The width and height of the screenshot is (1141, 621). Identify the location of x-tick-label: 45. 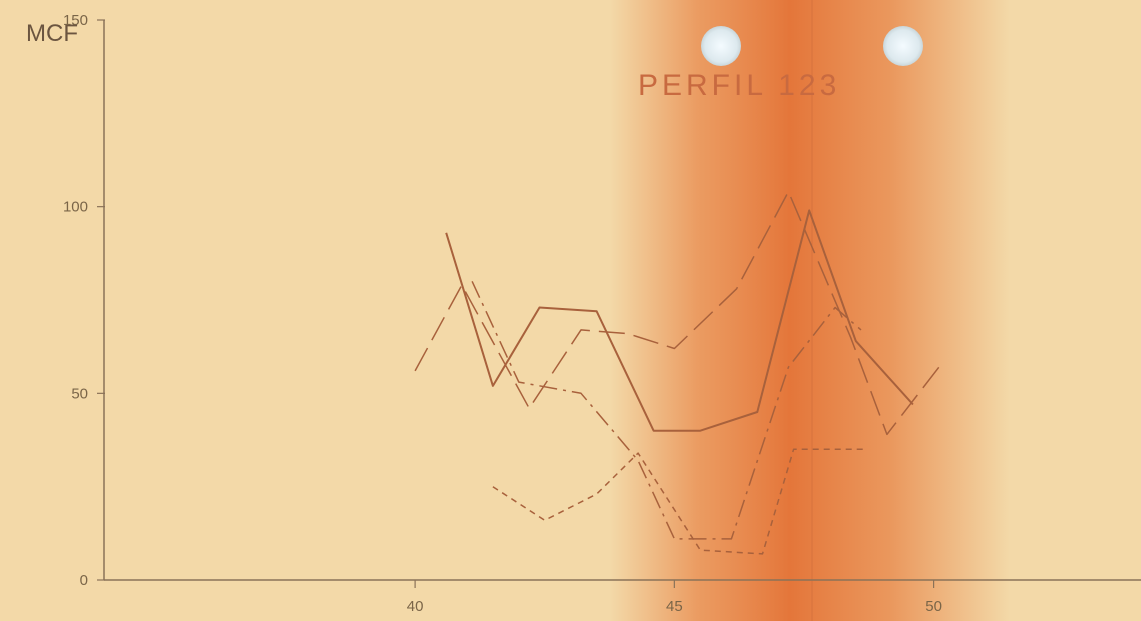
(674, 606).